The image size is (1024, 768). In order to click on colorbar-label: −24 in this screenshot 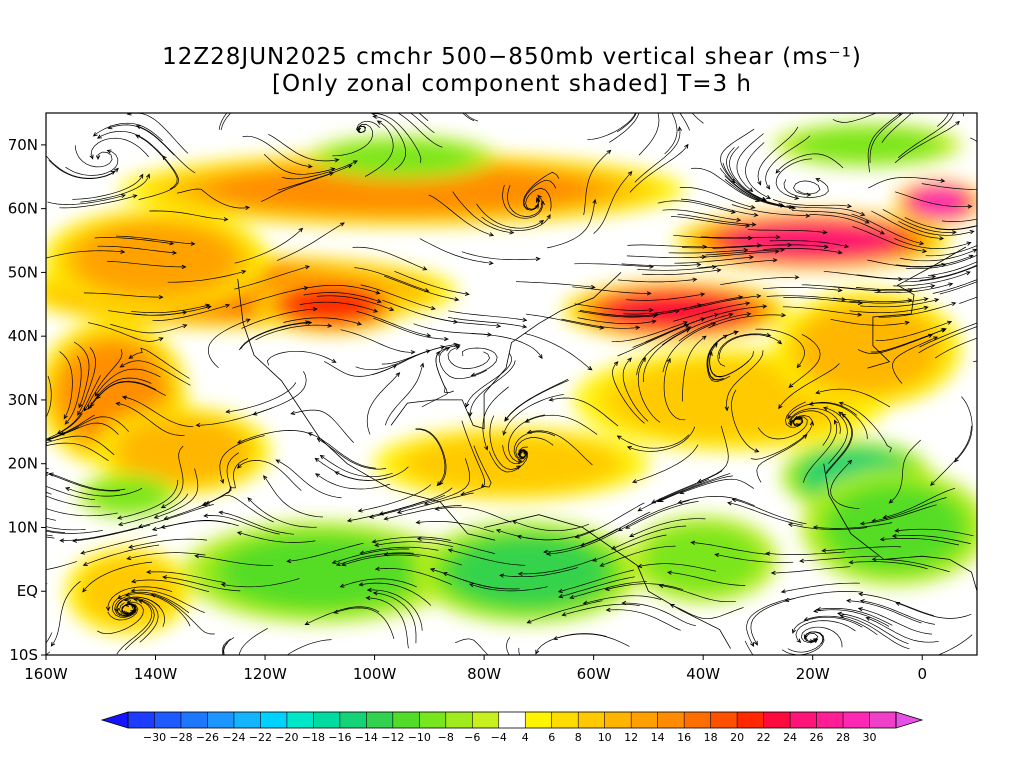, I will do `click(233, 737)`.